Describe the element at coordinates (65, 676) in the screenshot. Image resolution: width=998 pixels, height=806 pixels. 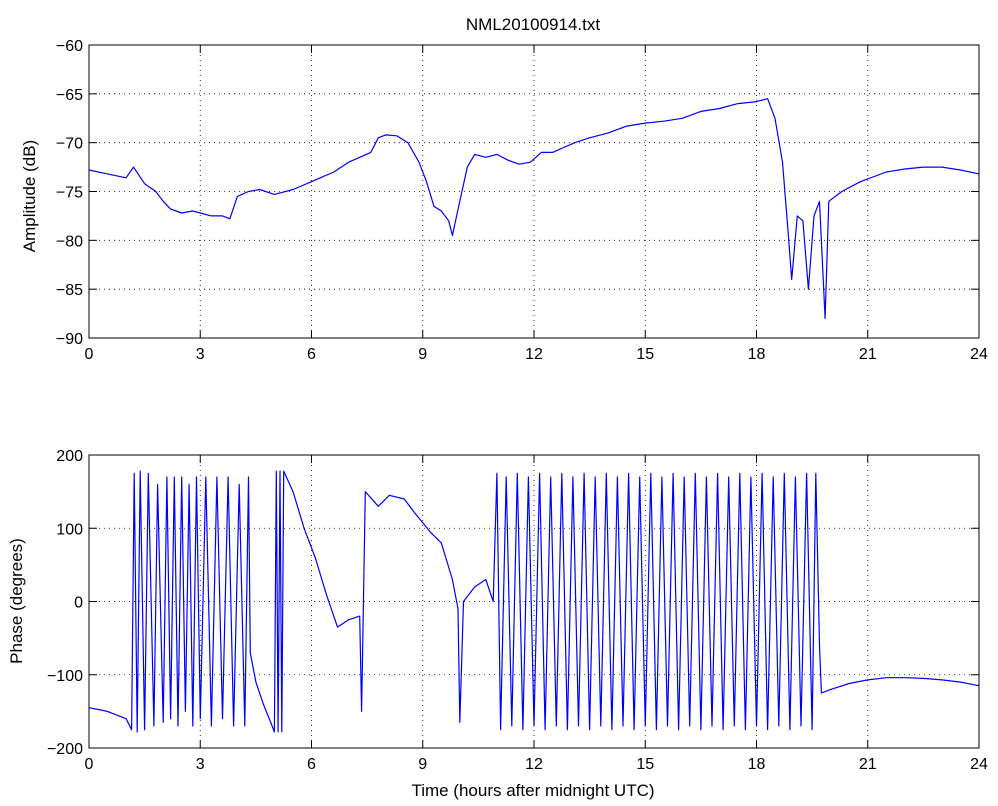
I see `phase-y-tick-label: −100` at that location.